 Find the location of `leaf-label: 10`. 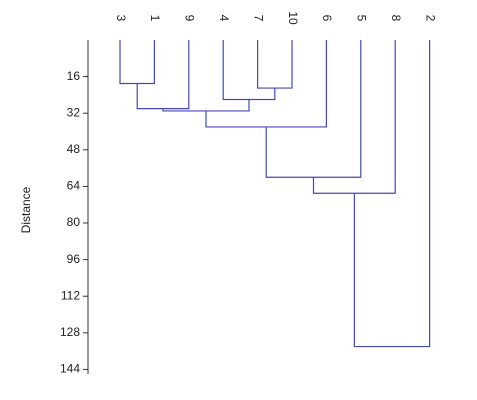

leaf-label: 10 is located at coordinates (293, 18).